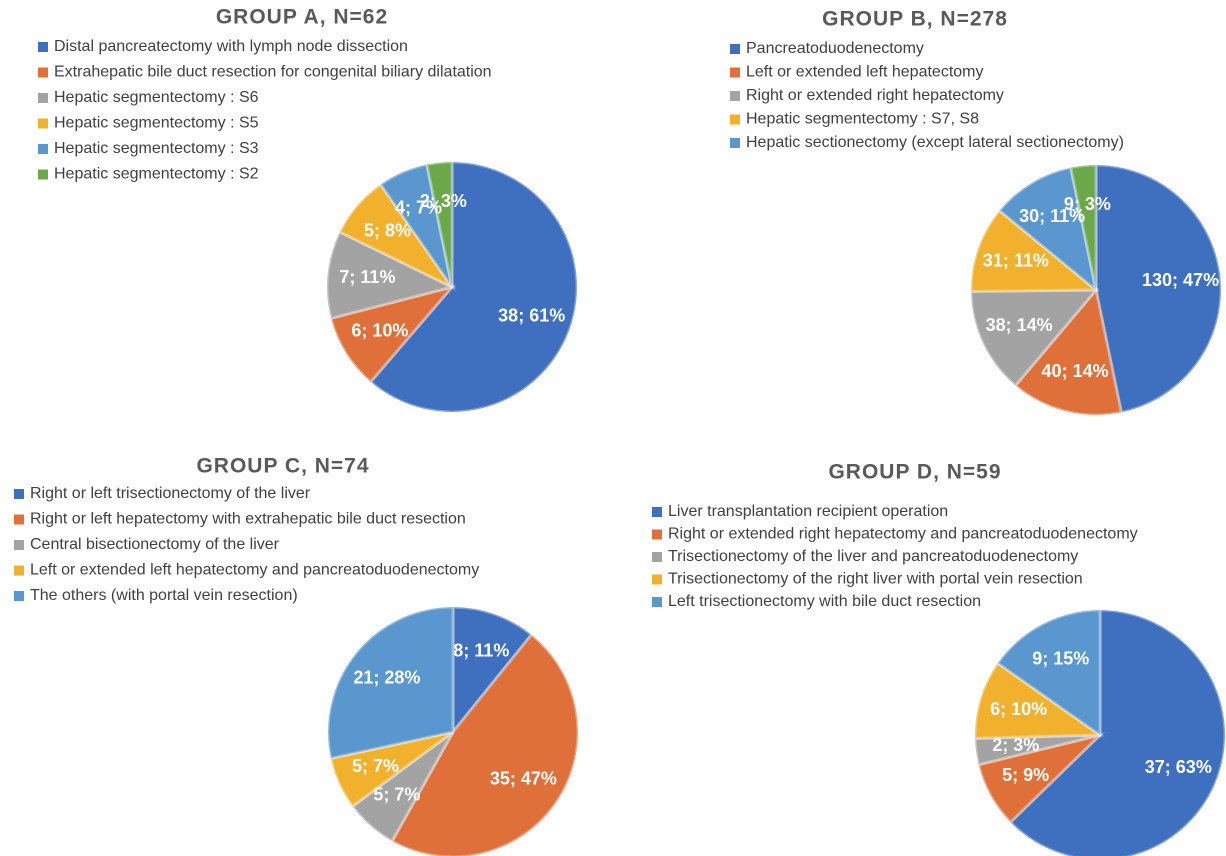 This screenshot has height=856, width=1226. I want to click on legend-label: Right or extended right hepatectomy, so click(875, 95).